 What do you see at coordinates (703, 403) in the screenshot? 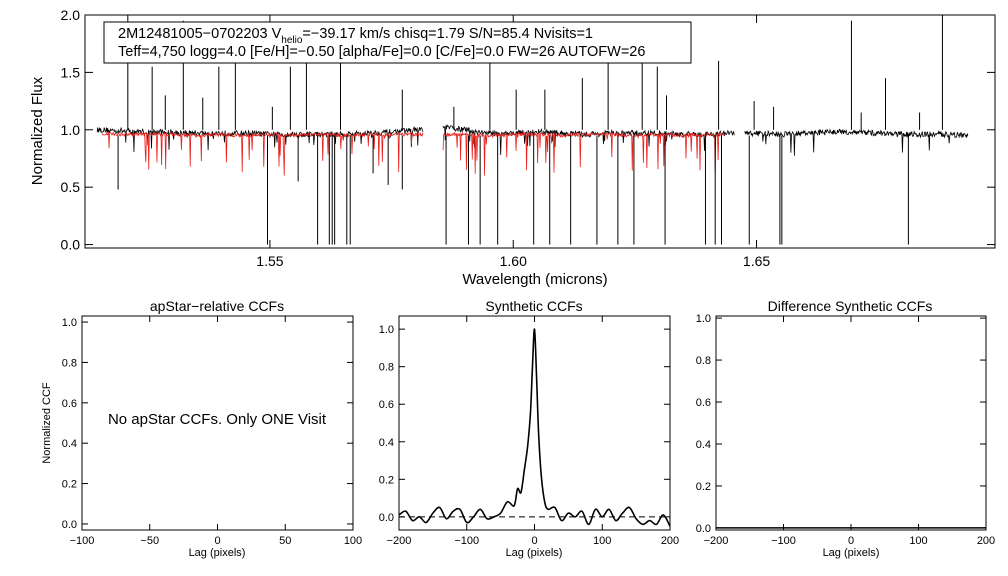
I see `difference-y-tick-label: 0.6` at bounding box center [703, 403].